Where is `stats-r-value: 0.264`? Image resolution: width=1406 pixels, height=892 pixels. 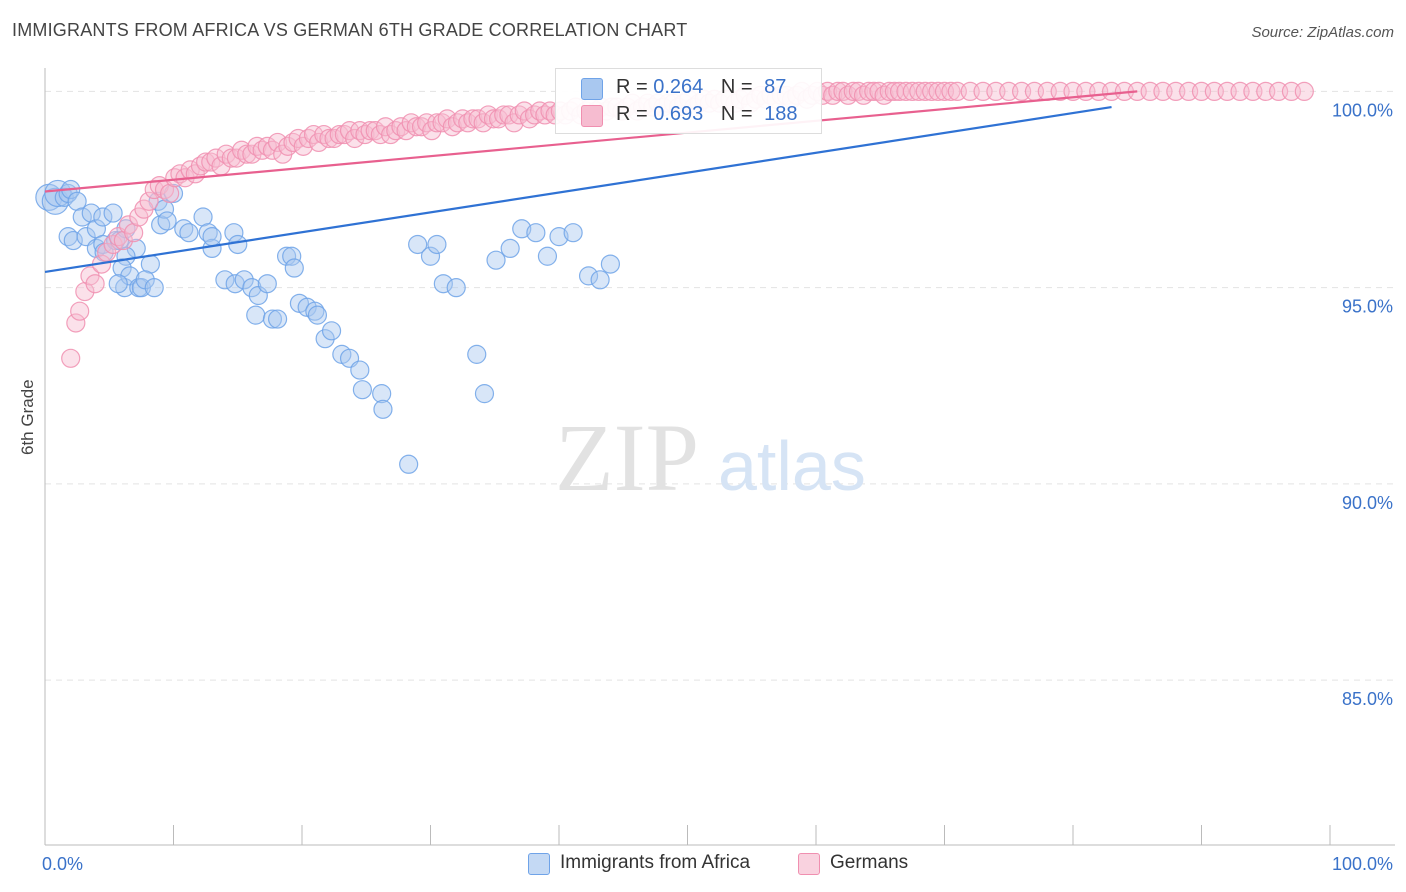 stats-r-value: 0.264 is located at coordinates (678, 87).